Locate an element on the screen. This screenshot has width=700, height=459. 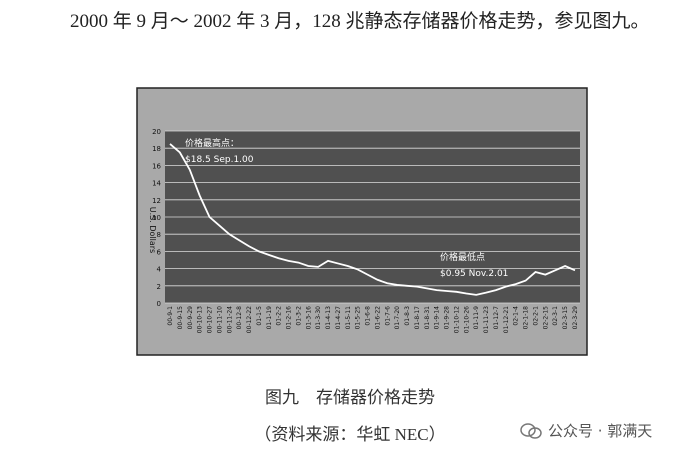
y-tick-label: 10 is located at coordinates (156, 218).